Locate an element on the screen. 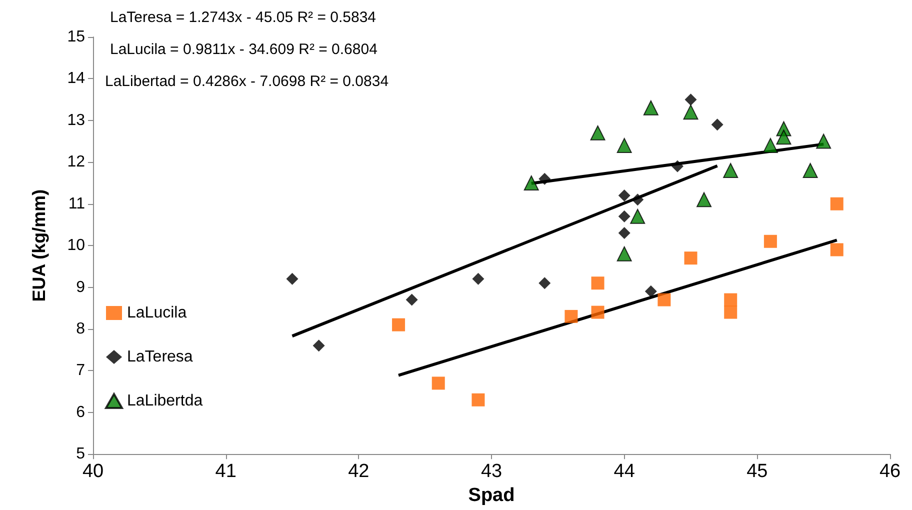 This screenshot has height=510, width=912. x-tick-label: 40 is located at coordinates (93, 471).